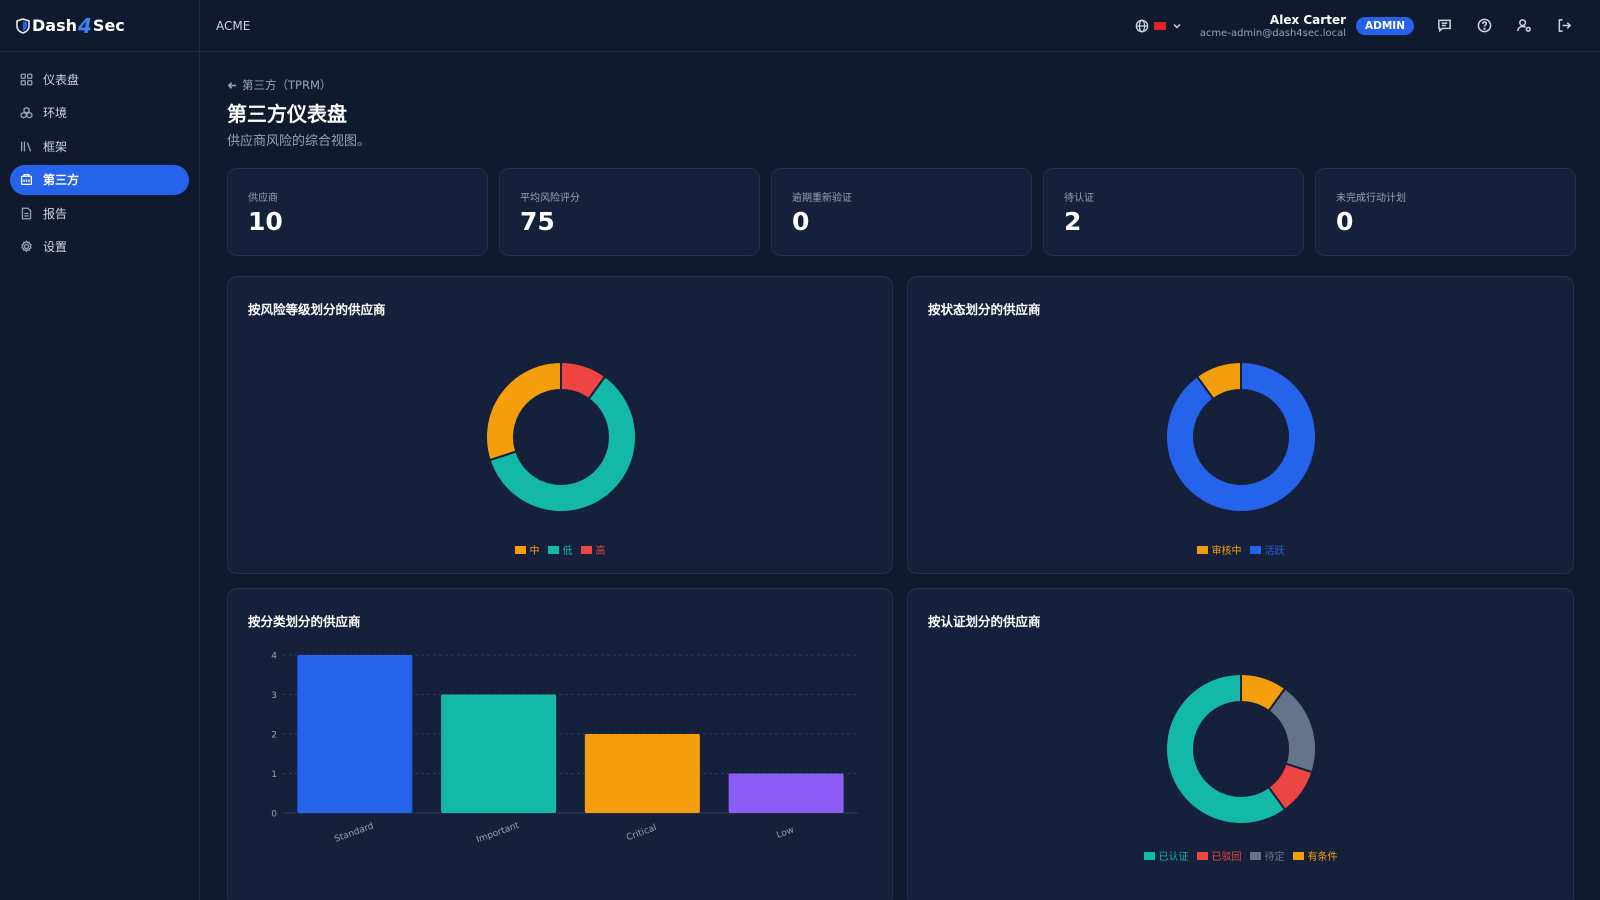 The height and width of the screenshot is (900, 1600). I want to click on org-name: ACME, so click(233, 25).